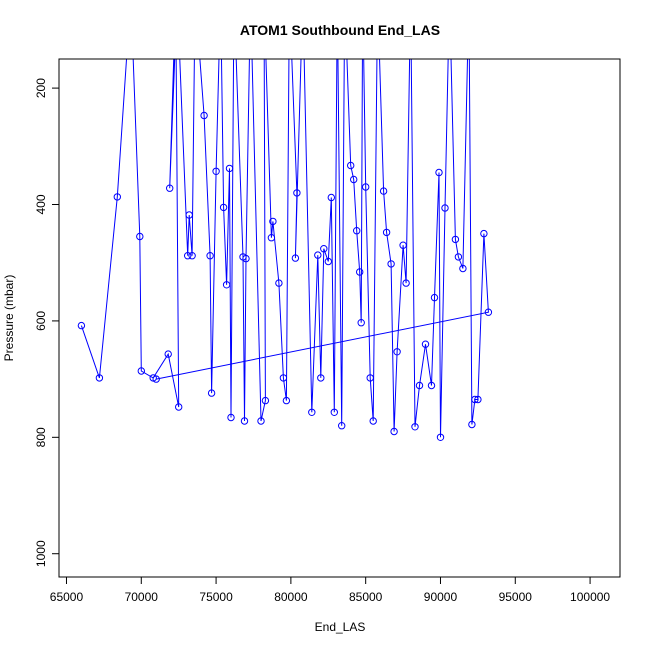 This screenshot has height=650, width=650. I want to click on x-tick-label: 70000, so click(142, 597).